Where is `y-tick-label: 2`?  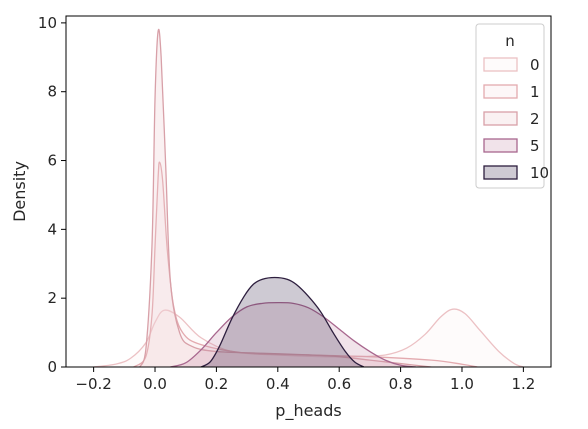
y-tick-label: 2 is located at coordinates (52, 298).